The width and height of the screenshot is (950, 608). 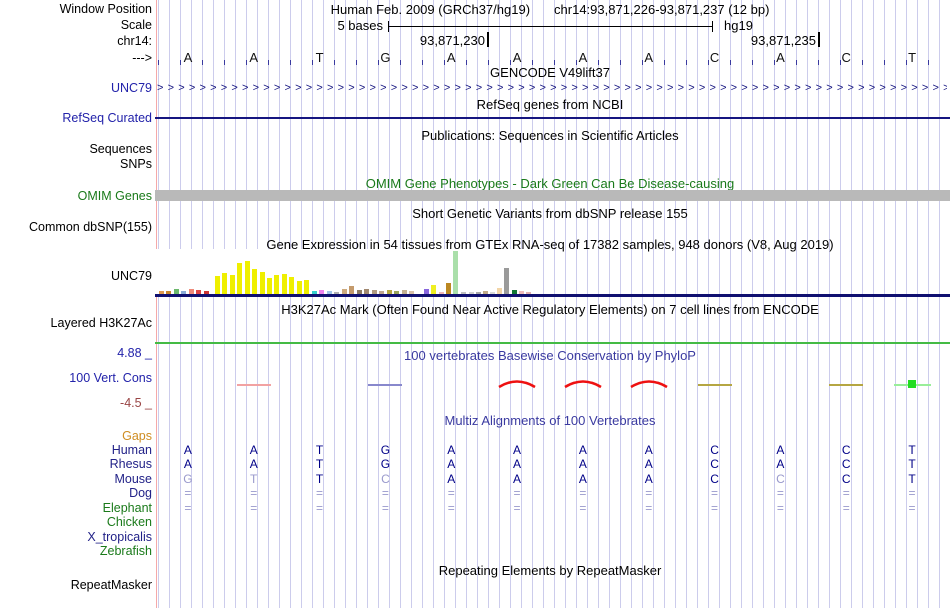 I want to click on coordinate-tick-right, so click(x=819, y=39).